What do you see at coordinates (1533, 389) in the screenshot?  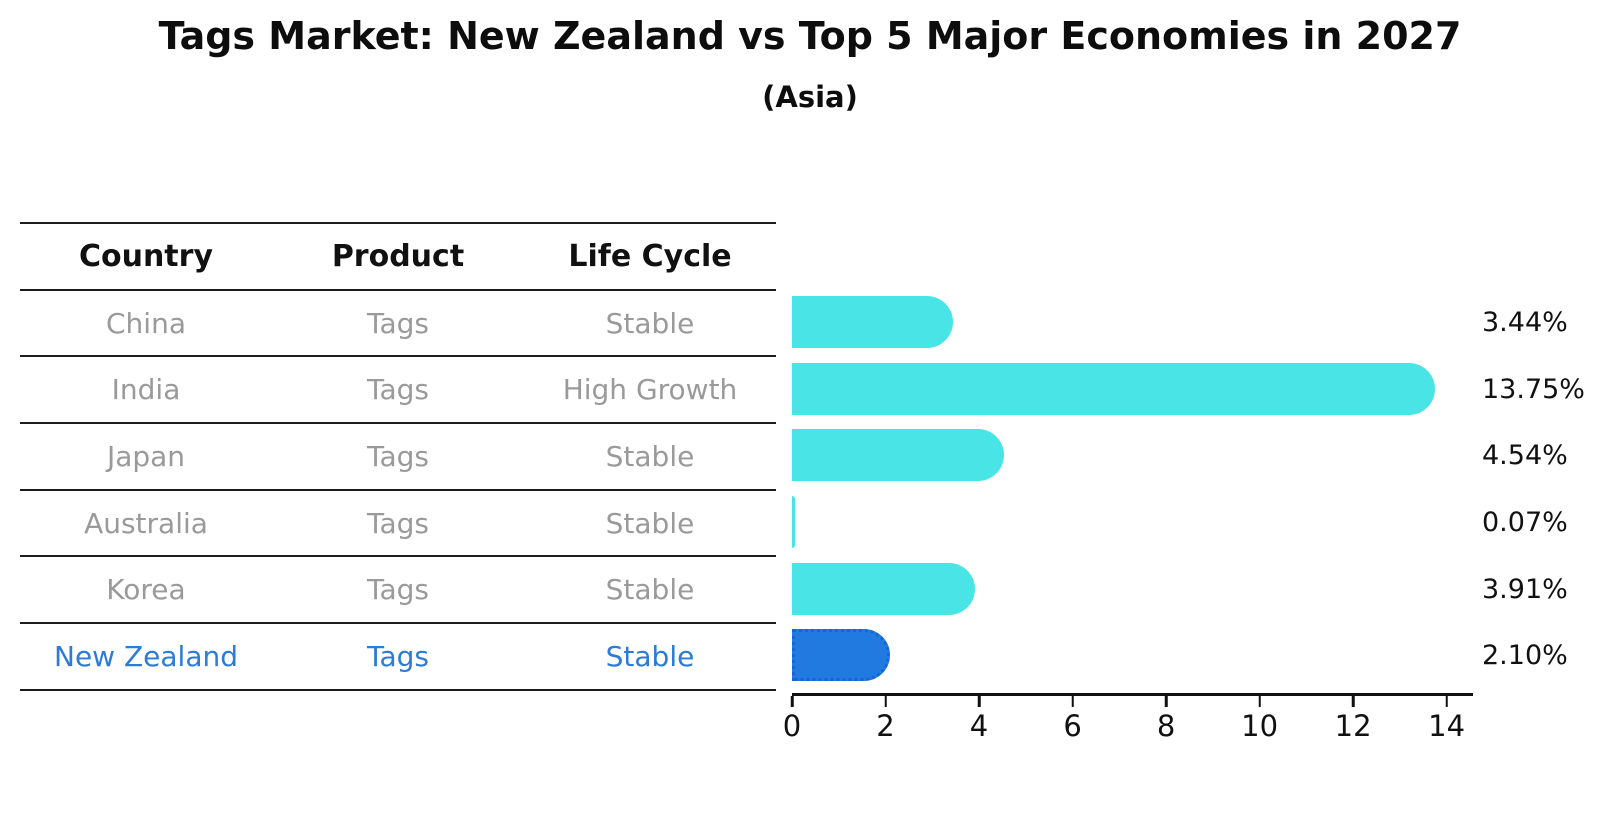 I see `value-label-india: 13.75%` at bounding box center [1533, 389].